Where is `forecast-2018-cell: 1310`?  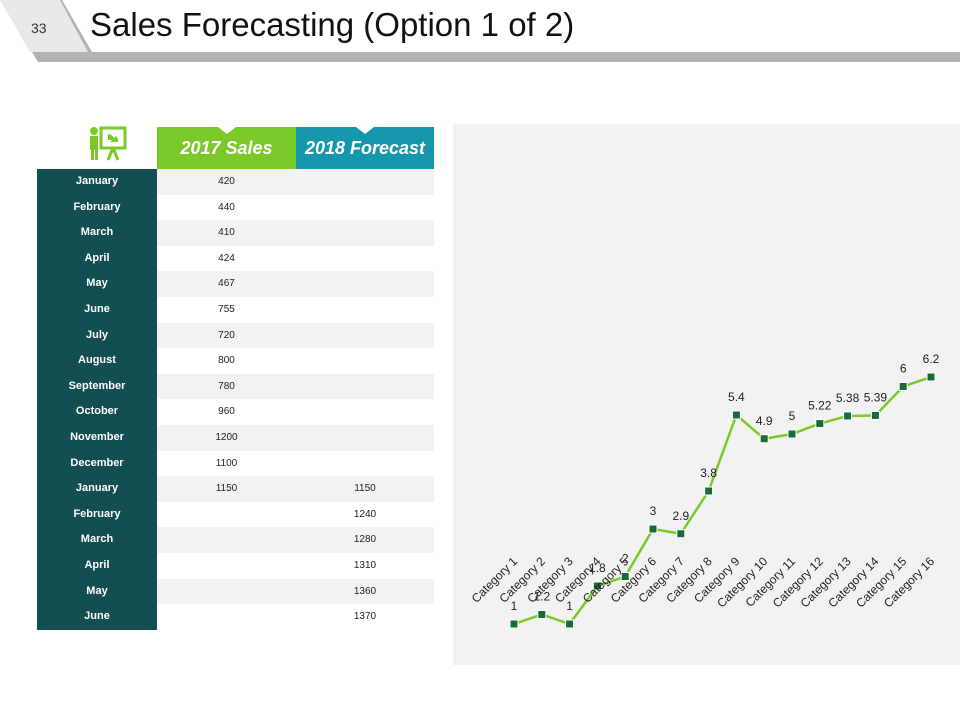 forecast-2018-cell: 1310 is located at coordinates (365, 565).